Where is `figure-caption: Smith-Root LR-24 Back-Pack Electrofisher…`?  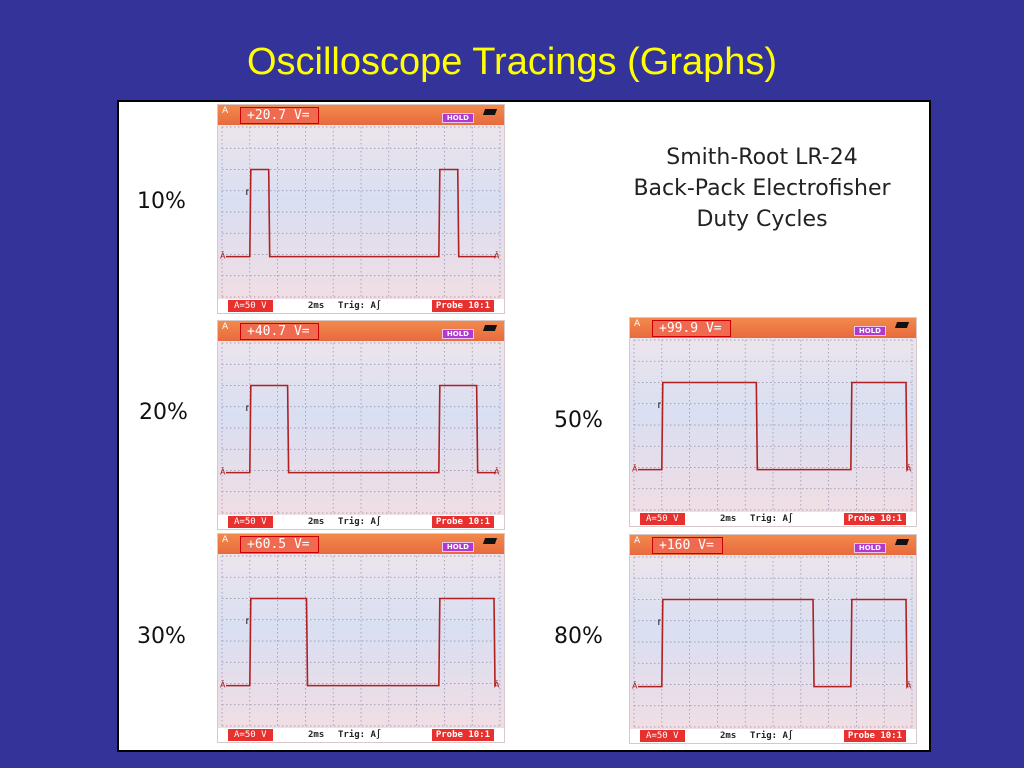
figure-caption: Smith-Root LR-24 Back-Pack Electrofisher… is located at coordinates (762, 188).